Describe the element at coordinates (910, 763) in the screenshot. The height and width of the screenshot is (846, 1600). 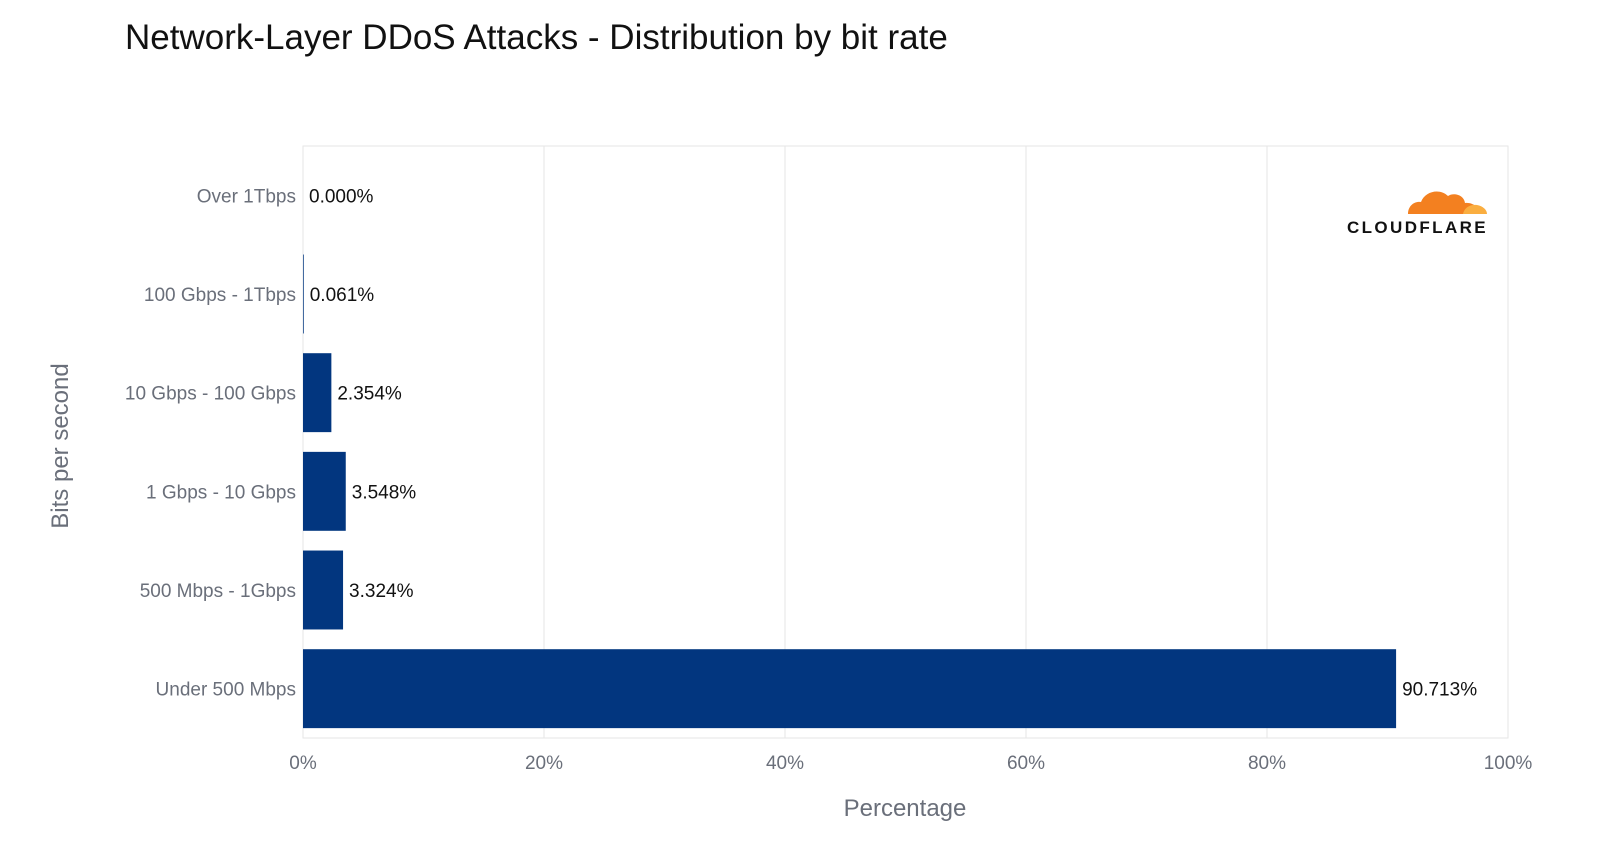
I see `x-axis-tick-labels: 0% 20% 40% 60% 80% 100%` at that location.